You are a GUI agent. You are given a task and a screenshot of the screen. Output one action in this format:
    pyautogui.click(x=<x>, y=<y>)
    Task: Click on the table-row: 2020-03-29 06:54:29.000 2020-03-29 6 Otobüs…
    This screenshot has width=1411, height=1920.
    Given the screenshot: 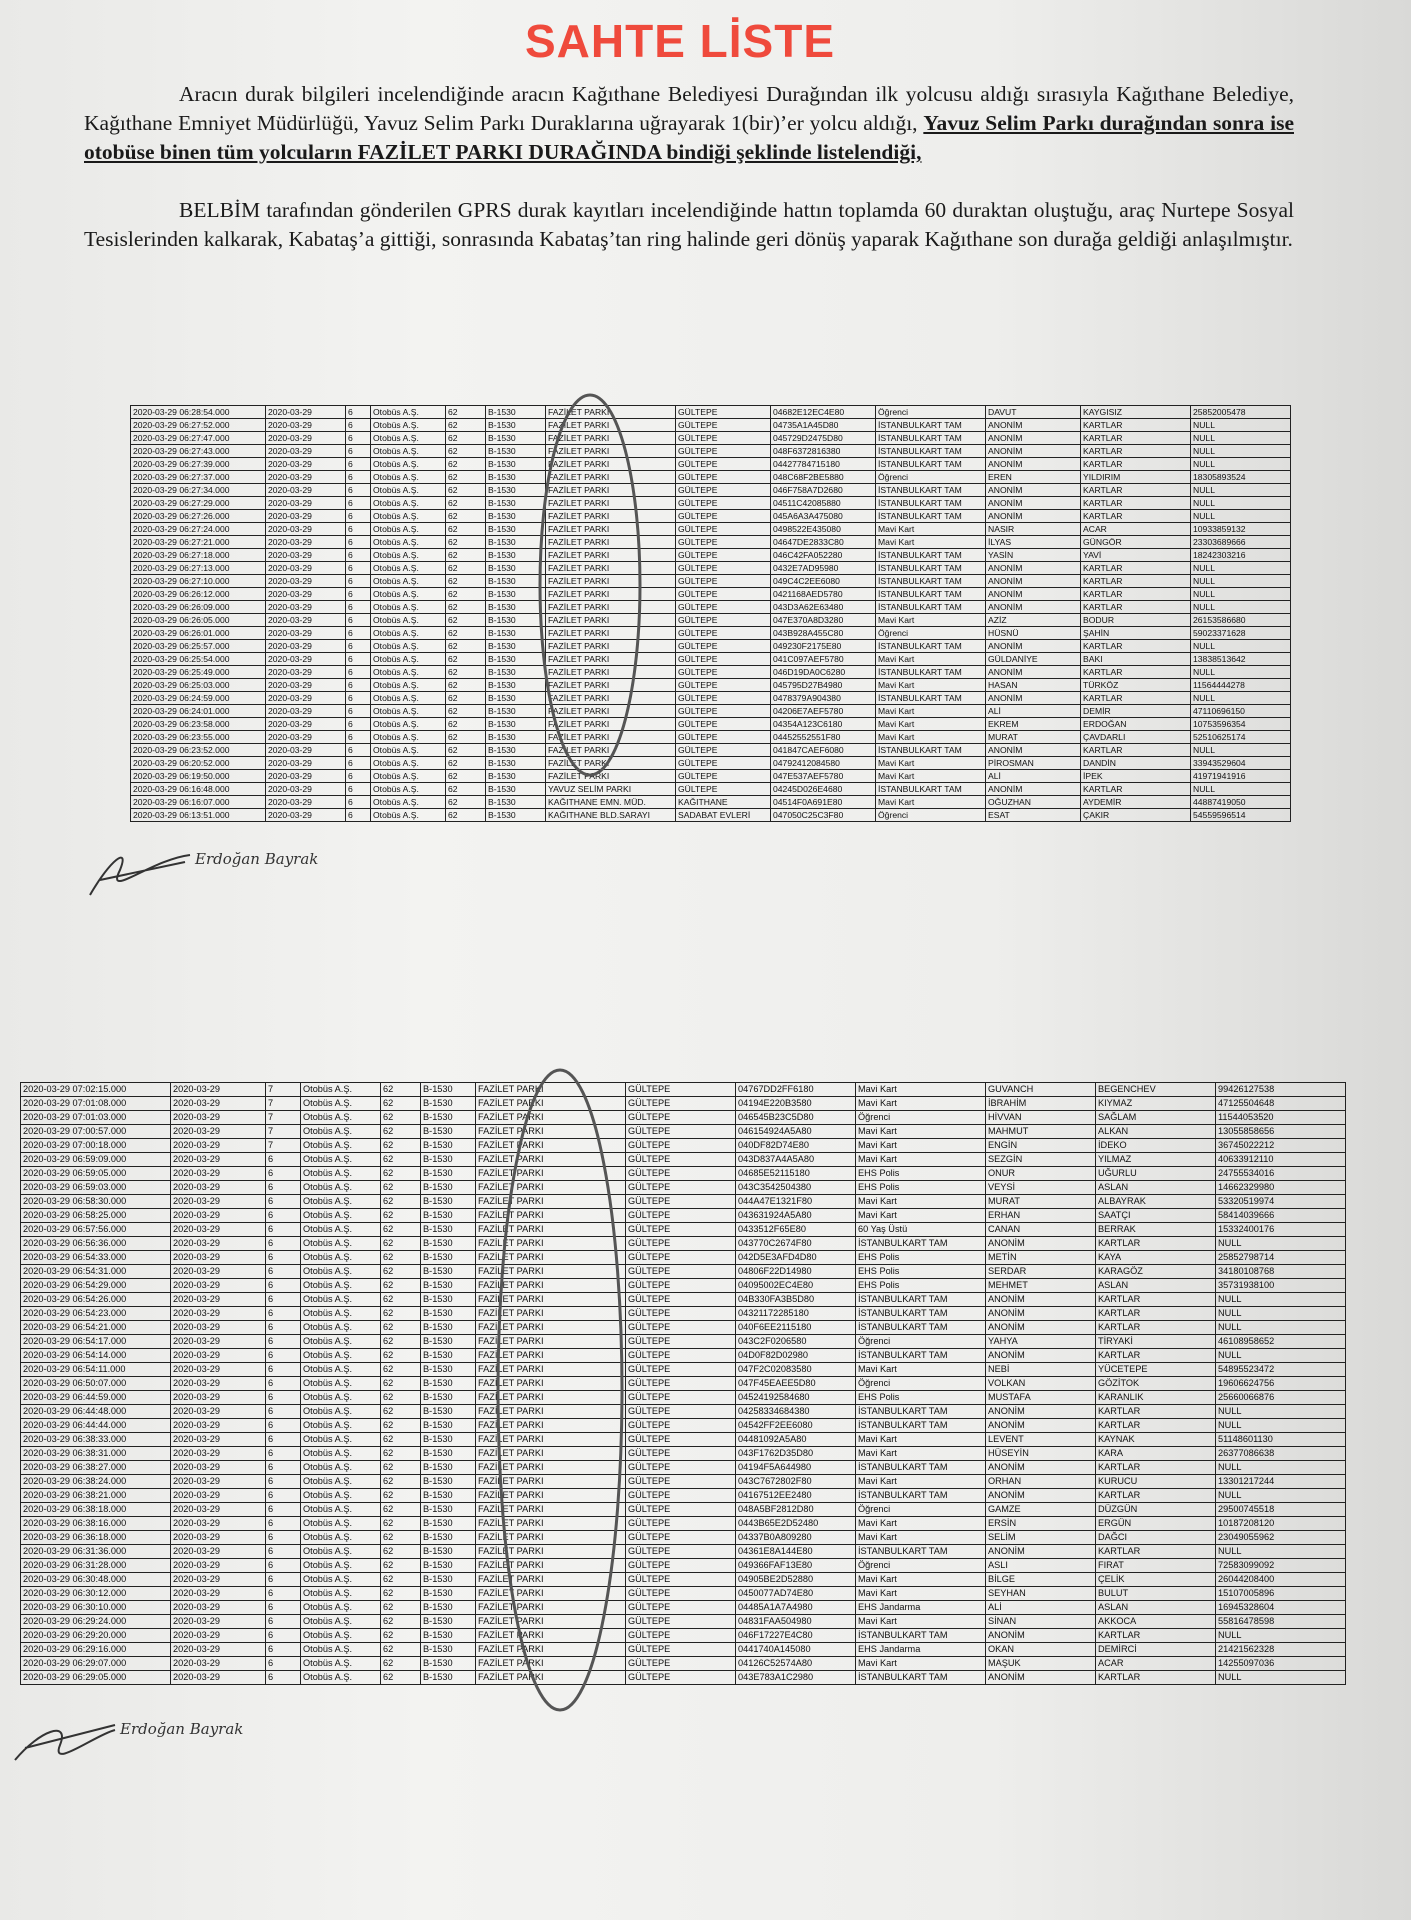 What is the action you would take?
    pyautogui.click(x=683, y=1285)
    